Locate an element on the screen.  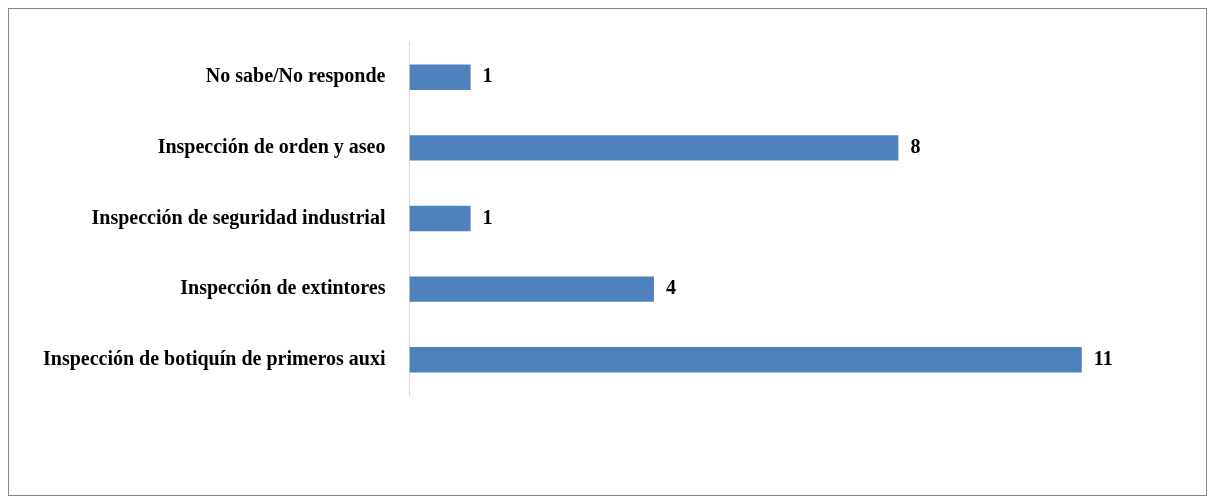
data-label: 4 is located at coordinates (670, 287).